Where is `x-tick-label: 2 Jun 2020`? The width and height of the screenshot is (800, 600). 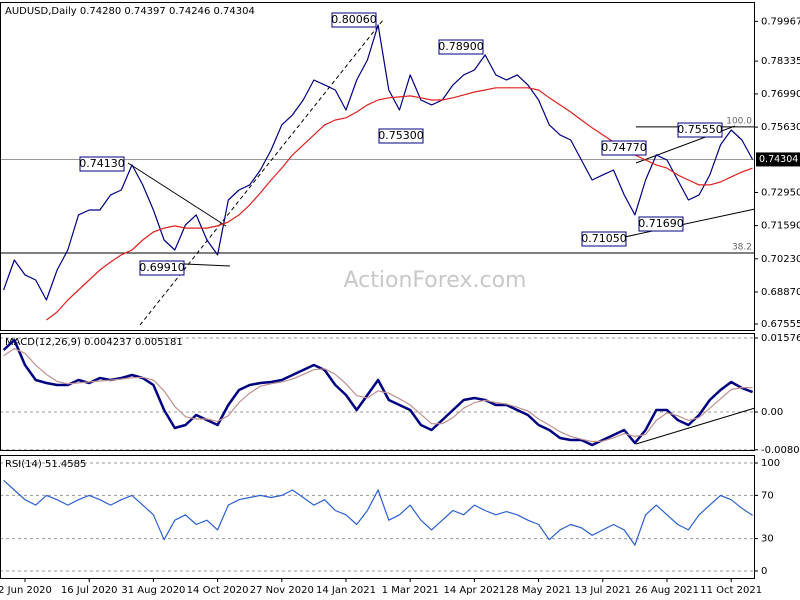 x-tick-label: 2 Jun 2020 is located at coordinates (26, 590).